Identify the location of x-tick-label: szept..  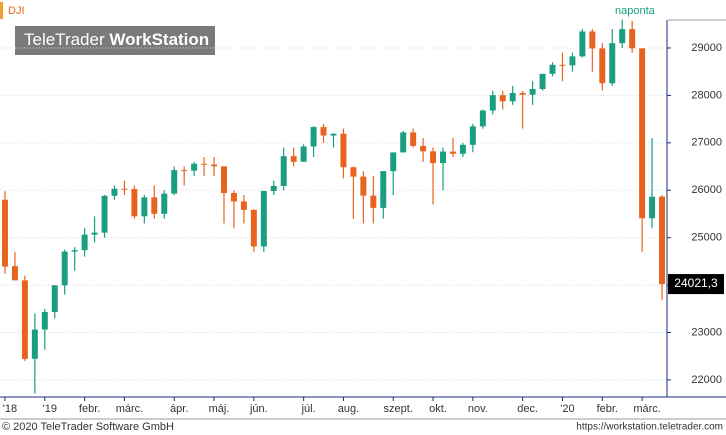
(398, 409).